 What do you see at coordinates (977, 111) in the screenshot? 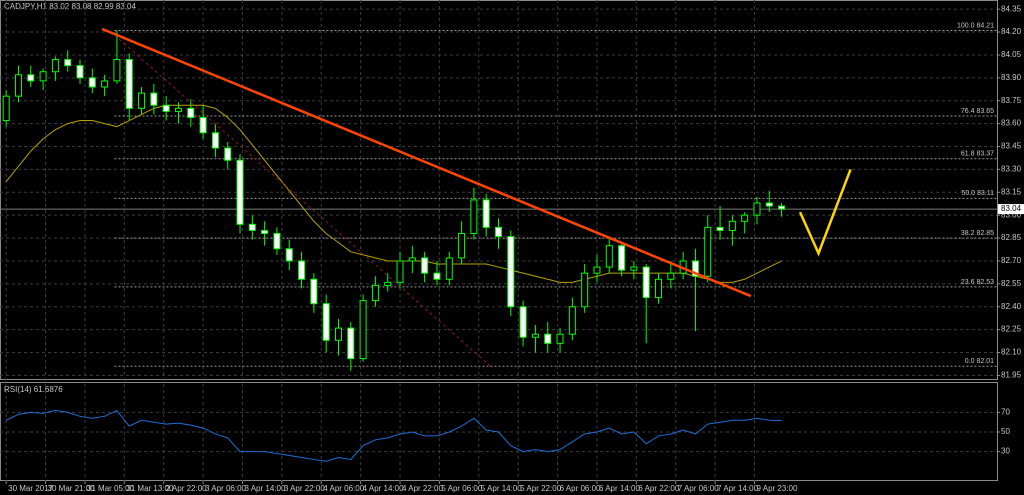
I see `fib-label: 76.4 83.65` at bounding box center [977, 111].